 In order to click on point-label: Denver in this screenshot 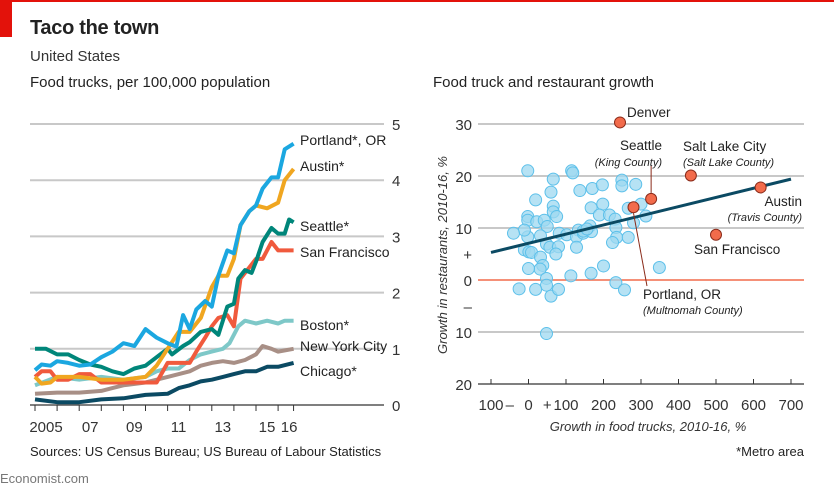, I will do `click(649, 112)`.